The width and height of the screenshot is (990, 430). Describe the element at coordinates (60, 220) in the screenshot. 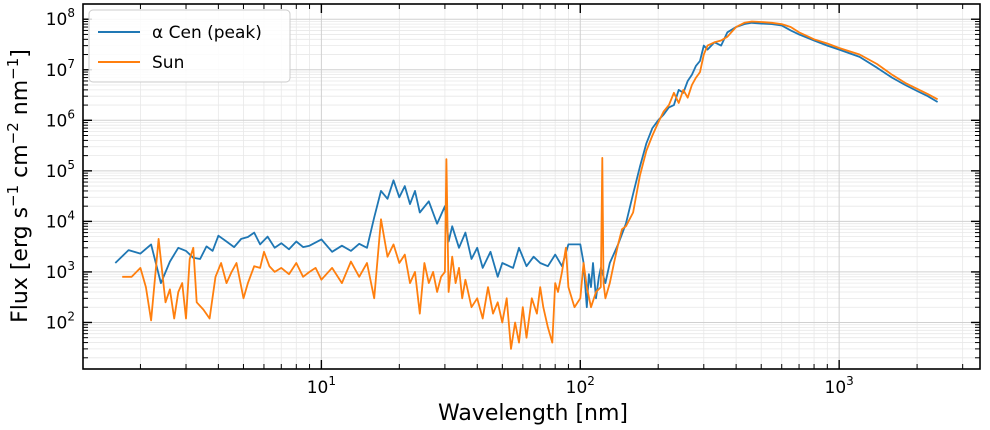

I see `y-tick-label: 10⁴` at that location.